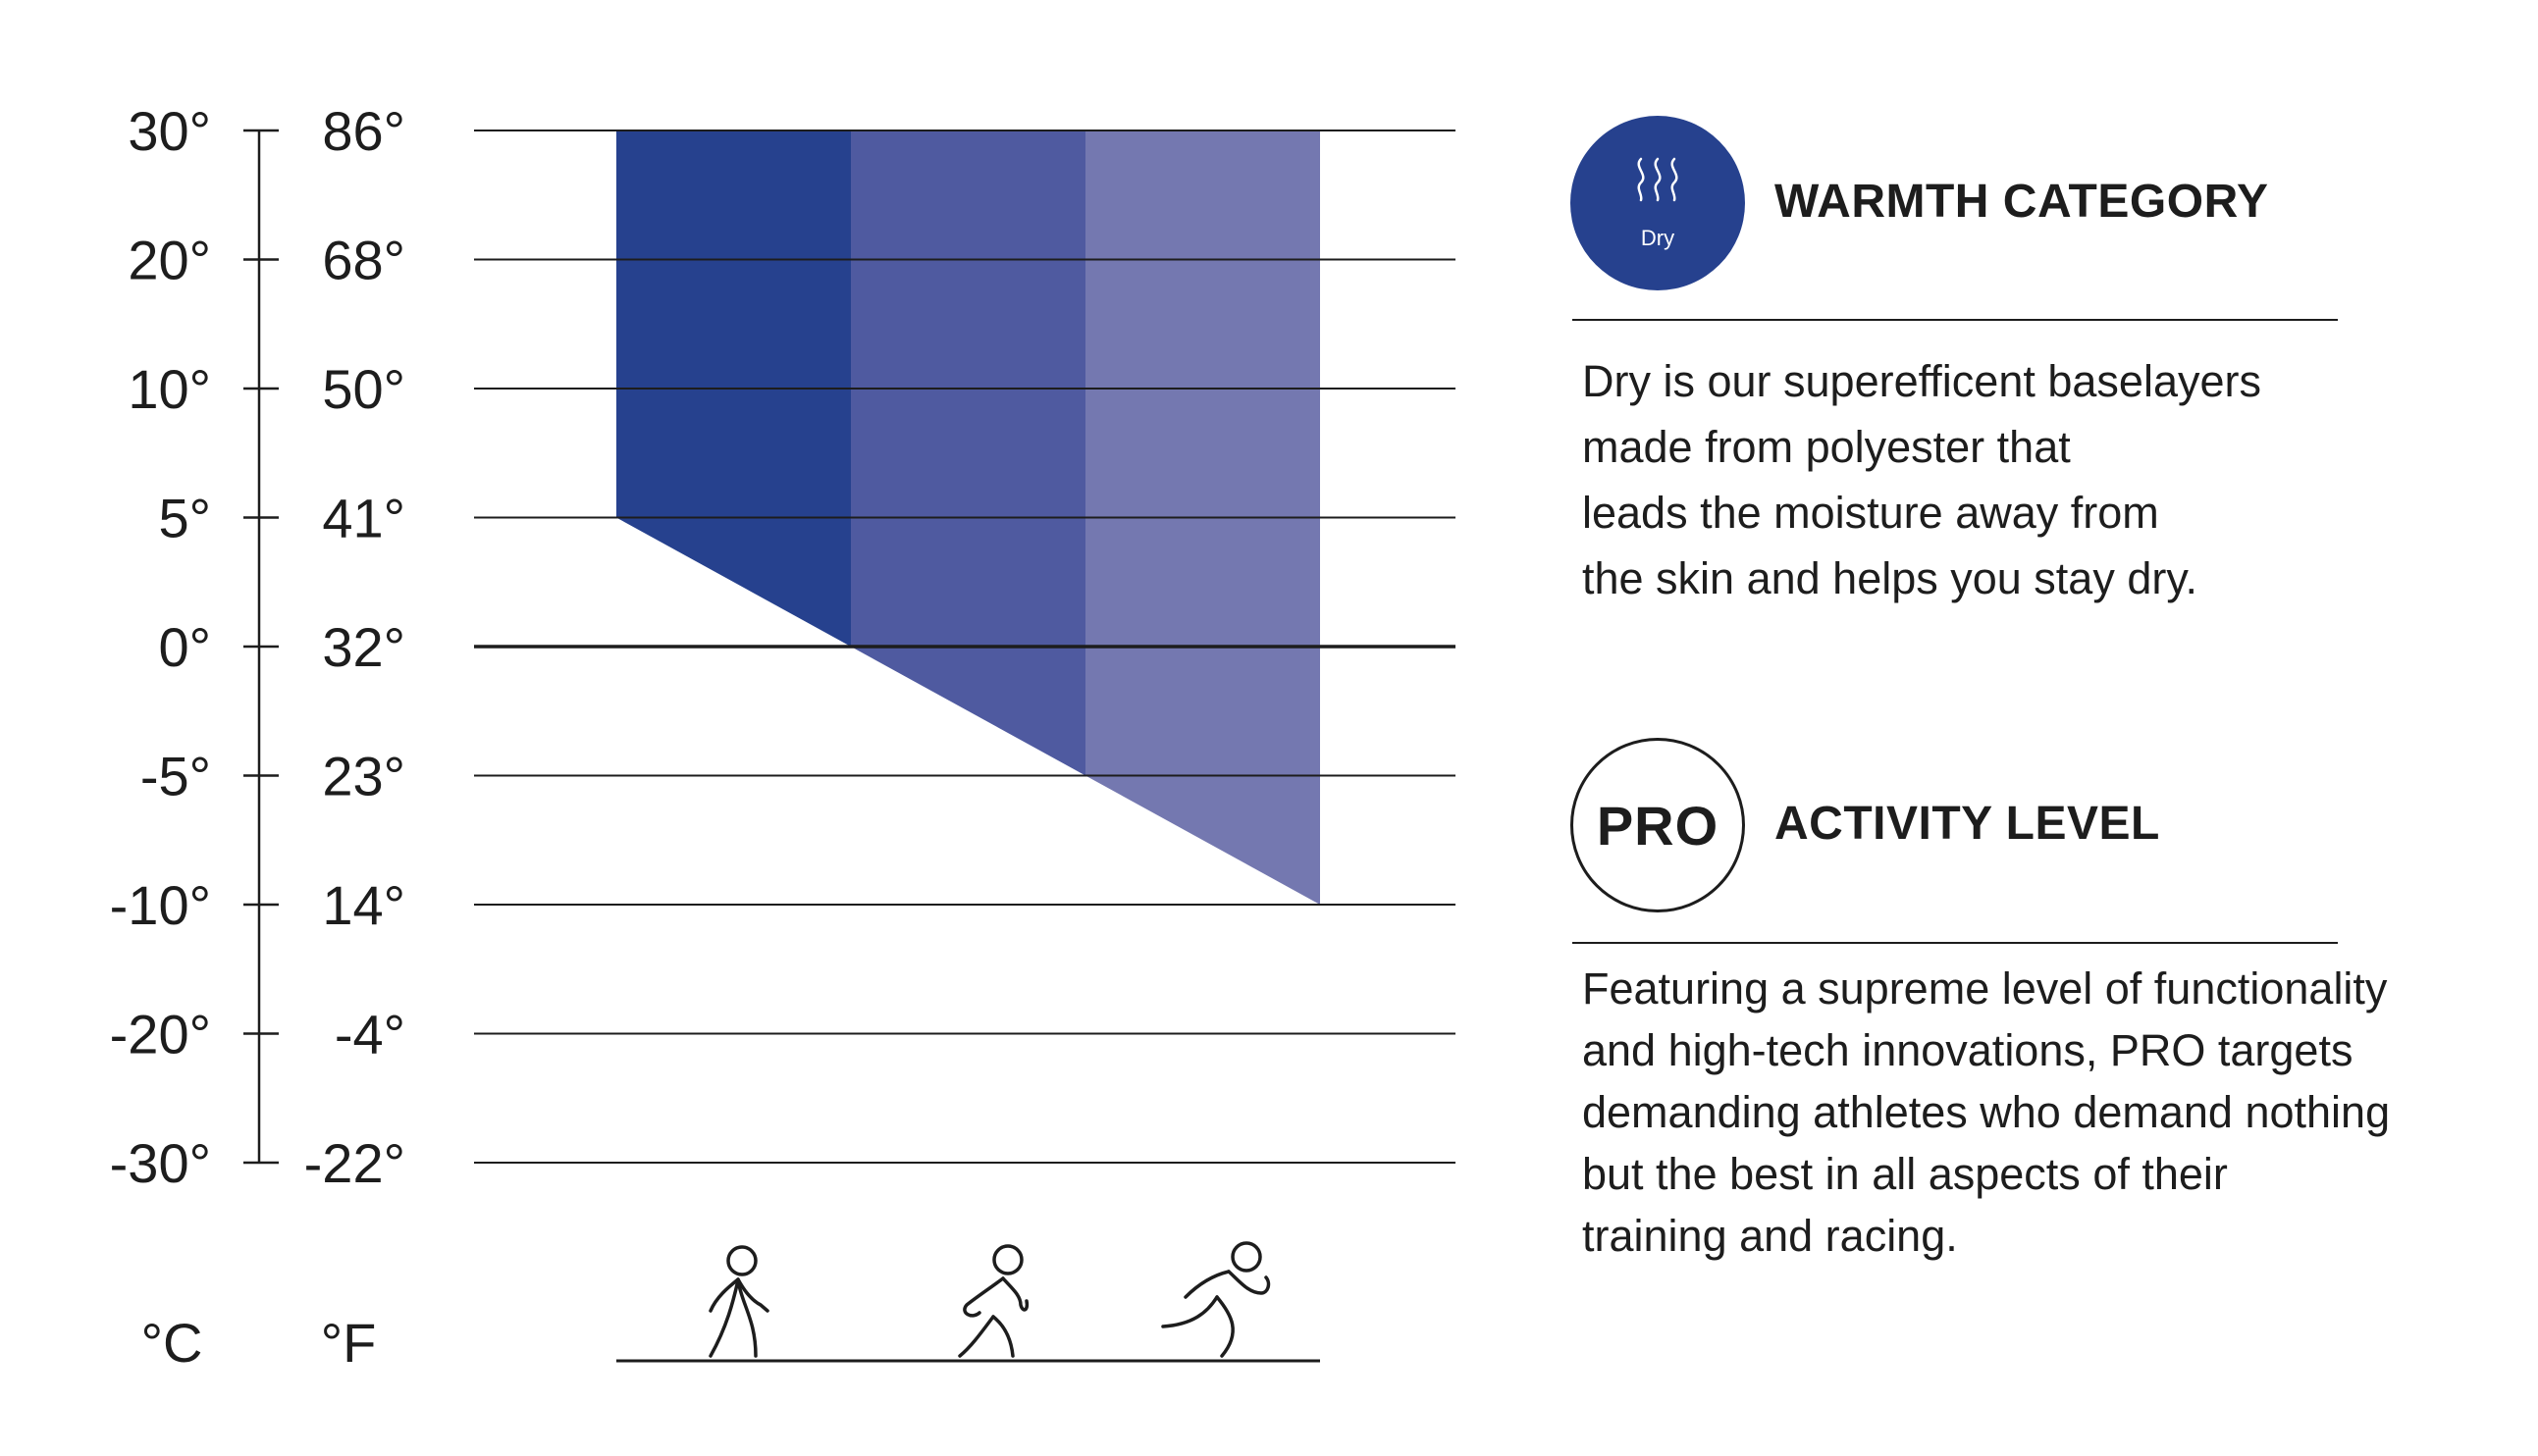 This screenshot has width=2538, height=1456. Describe the element at coordinates (739, 1301) in the screenshot. I see `walking-person-icon` at that location.